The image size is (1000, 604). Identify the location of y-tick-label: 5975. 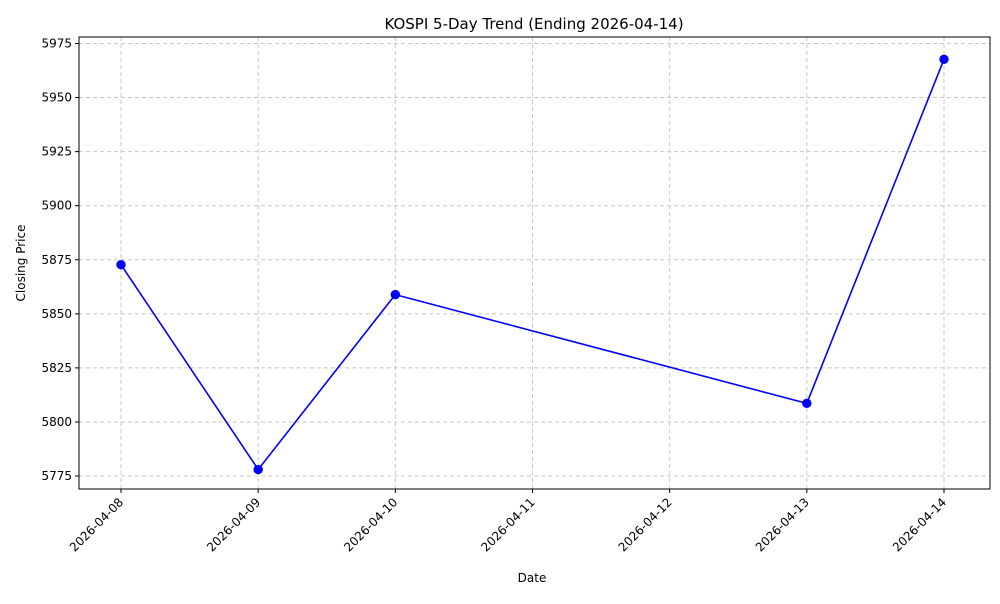
(56, 43).